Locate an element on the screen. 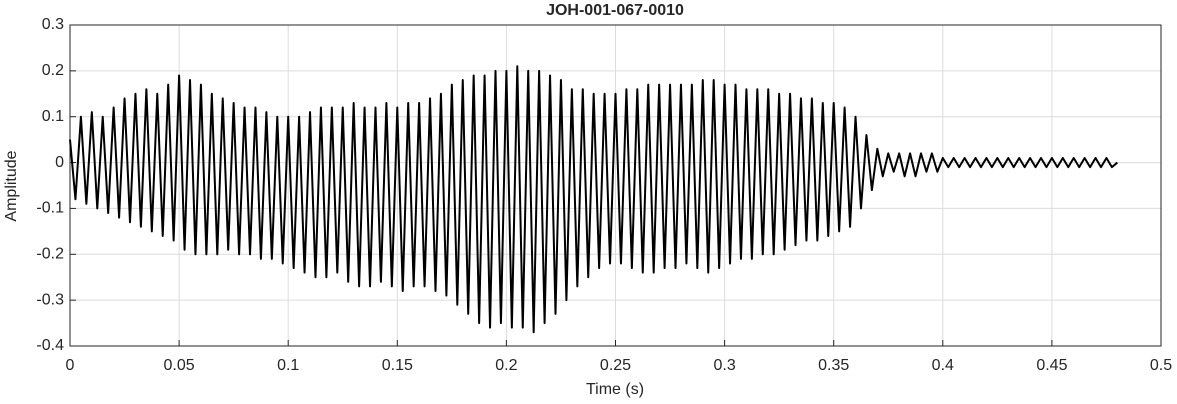 Image resolution: width=1177 pixels, height=404 pixels. x-tick-label: 0 is located at coordinates (70, 365).